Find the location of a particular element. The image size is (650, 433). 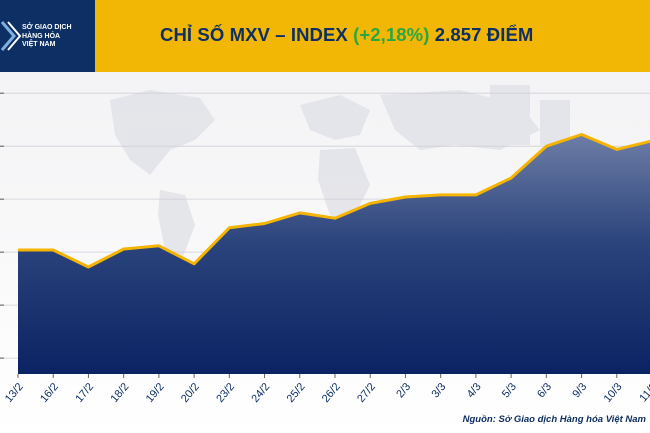

title-change: (+2,18%) is located at coordinates (391, 34).